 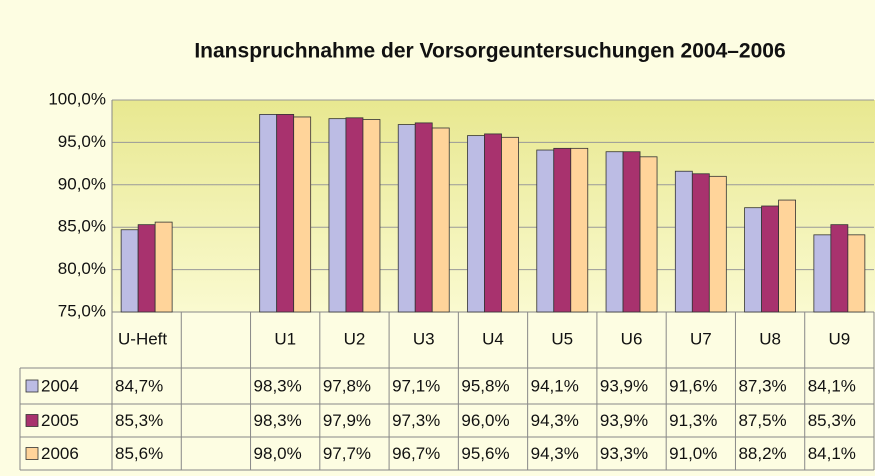 I want to click on x-tick-label: U6, so click(x=632, y=338).